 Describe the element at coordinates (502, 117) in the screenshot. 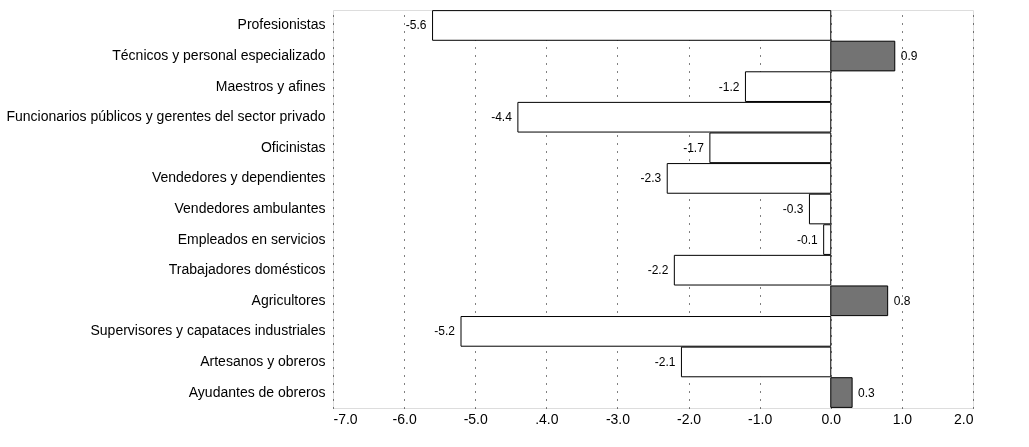

I see `data-label: -4.4` at that location.